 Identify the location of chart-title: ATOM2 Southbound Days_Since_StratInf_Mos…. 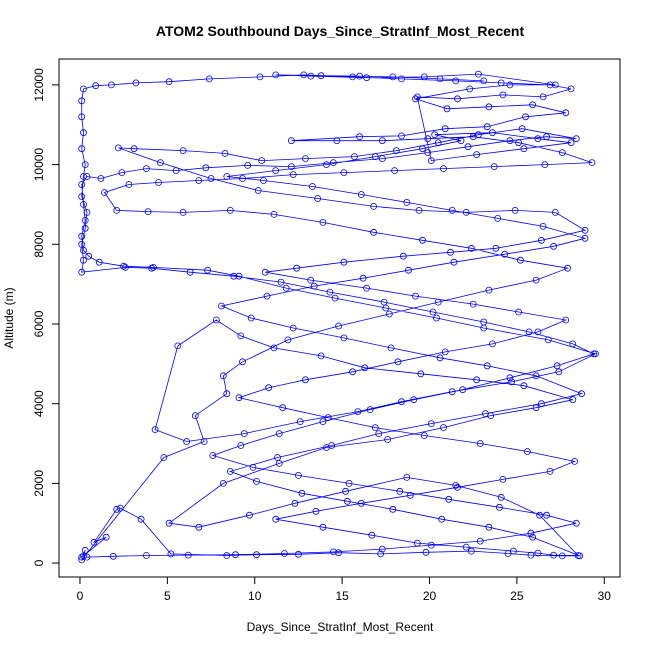
(340, 31).